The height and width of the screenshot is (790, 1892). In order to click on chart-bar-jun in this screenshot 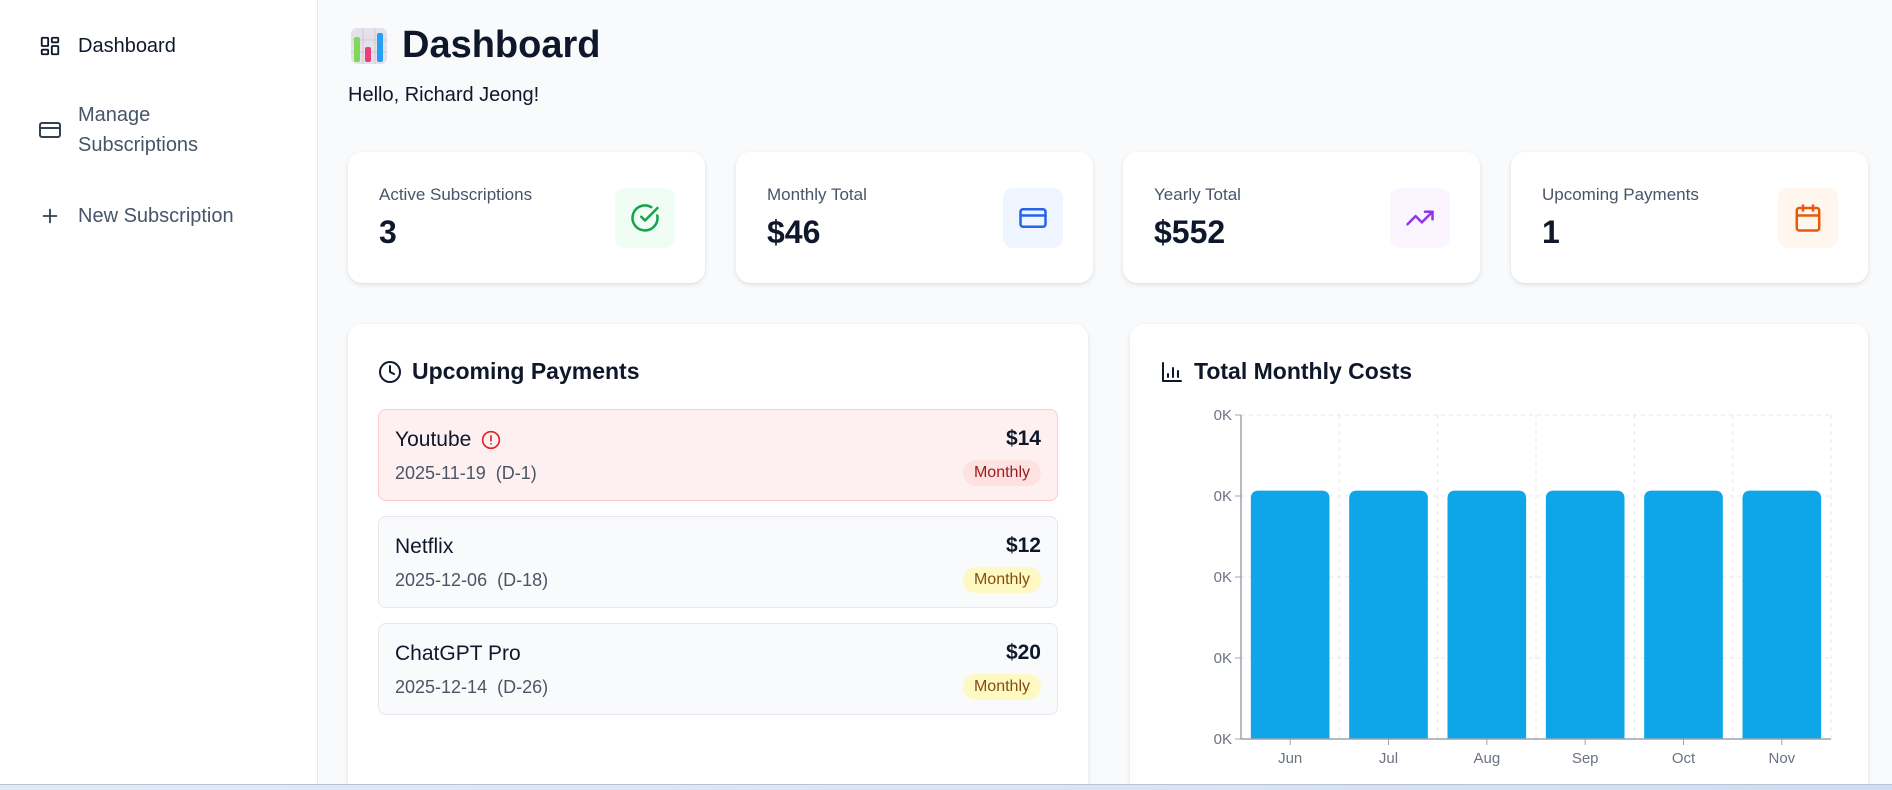, I will do `click(1290, 614)`.